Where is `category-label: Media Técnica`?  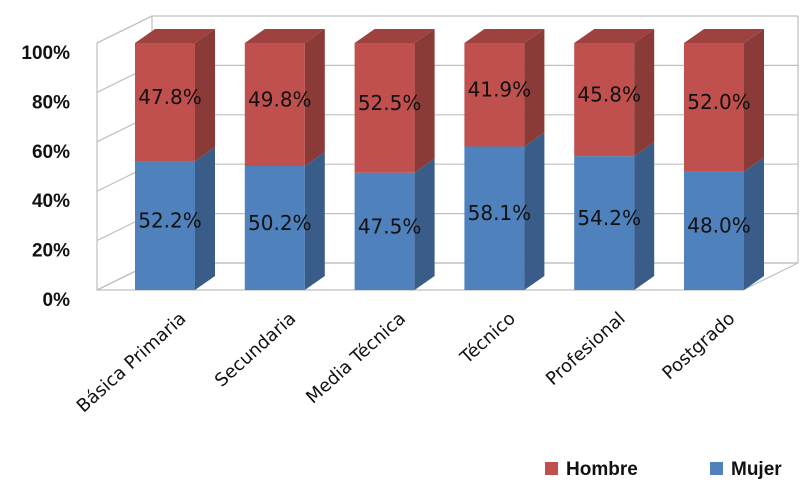
category-label: Media Técnica is located at coordinates (356, 358).